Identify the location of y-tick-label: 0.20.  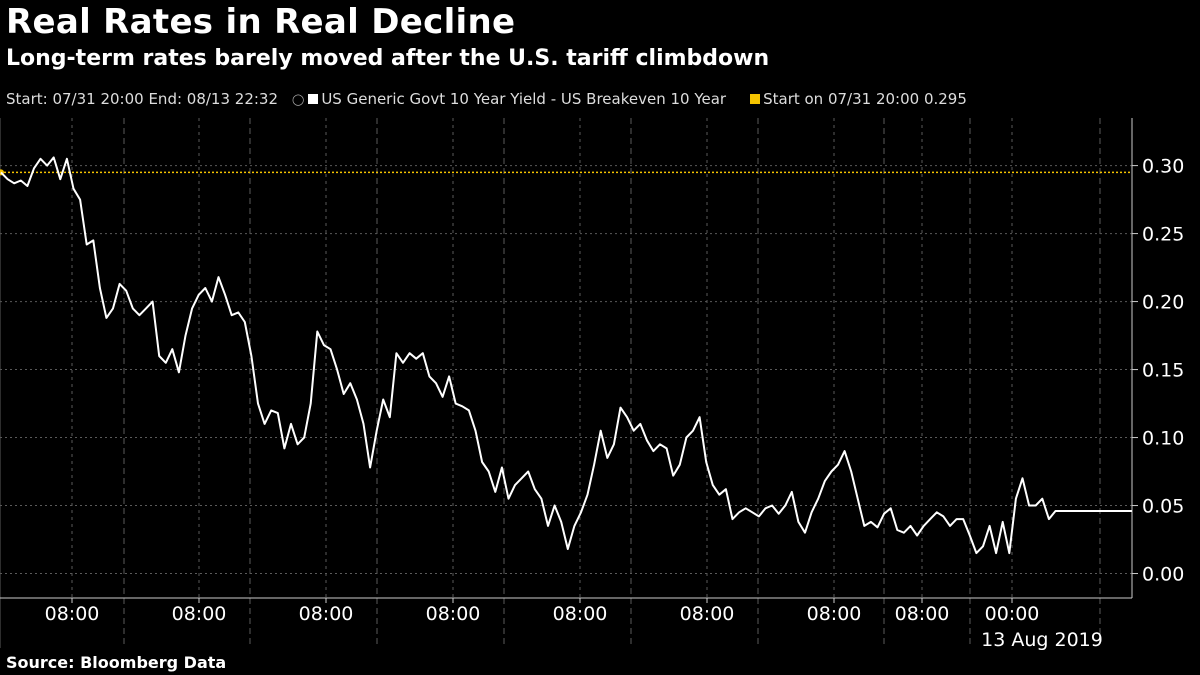
(1163, 303).